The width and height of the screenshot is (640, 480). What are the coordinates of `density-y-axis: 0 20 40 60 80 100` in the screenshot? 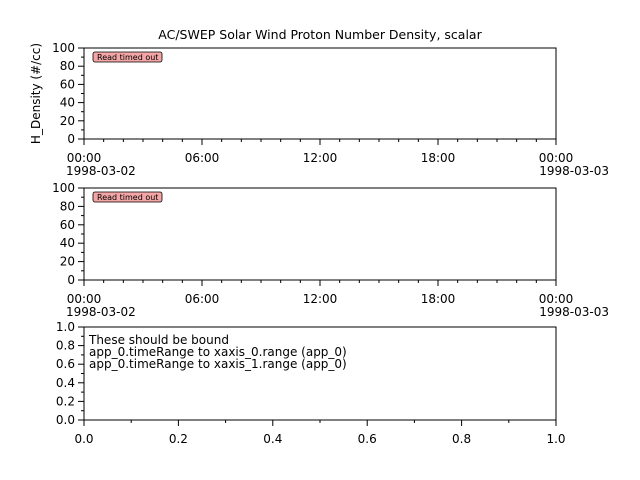 It's located at (68, 93).